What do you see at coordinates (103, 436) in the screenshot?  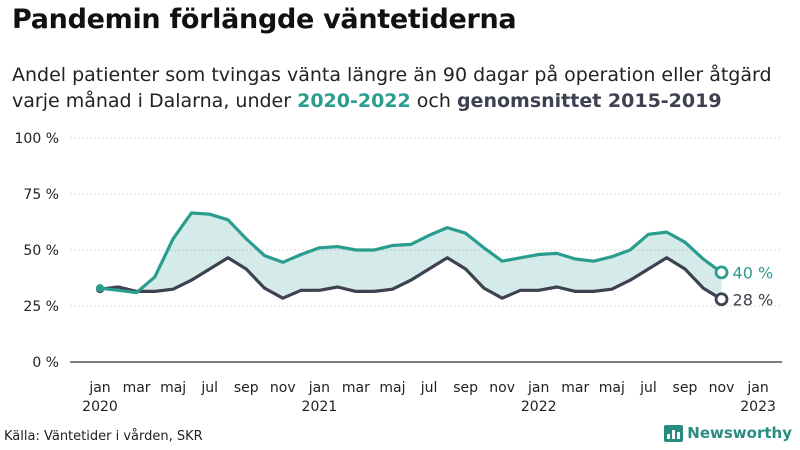 I see `source-note: Källa: Väntetider i vården, SKR` at bounding box center [103, 436].